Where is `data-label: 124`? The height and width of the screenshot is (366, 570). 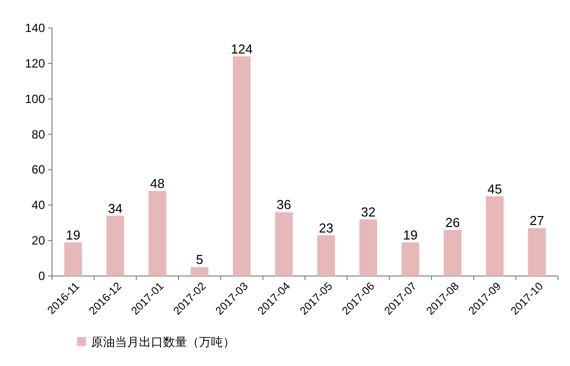
data-label: 124 is located at coordinates (241, 48).